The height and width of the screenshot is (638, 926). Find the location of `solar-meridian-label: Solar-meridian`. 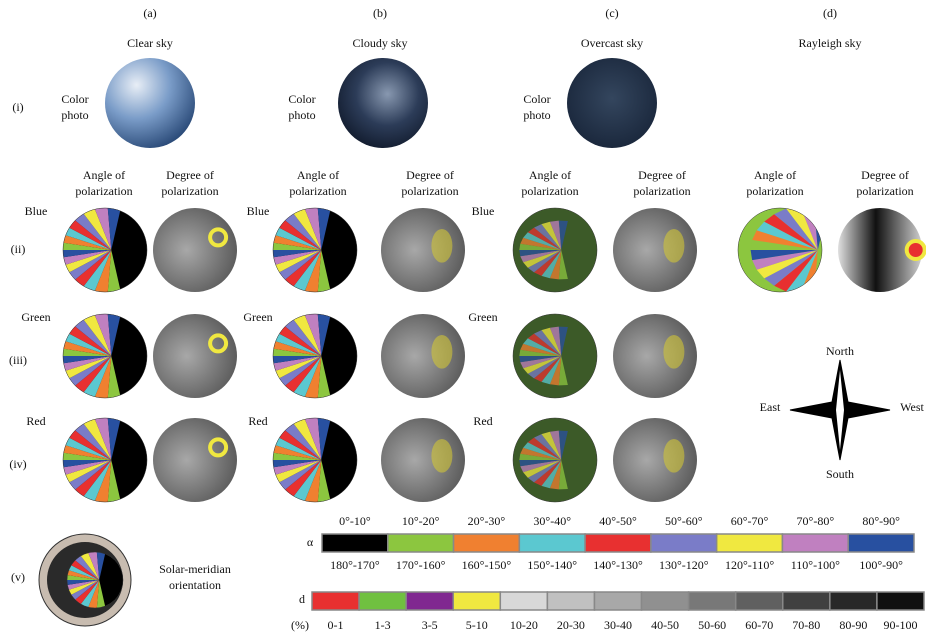

solar-meridian-label: Solar-meridian is located at coordinates (195, 569).